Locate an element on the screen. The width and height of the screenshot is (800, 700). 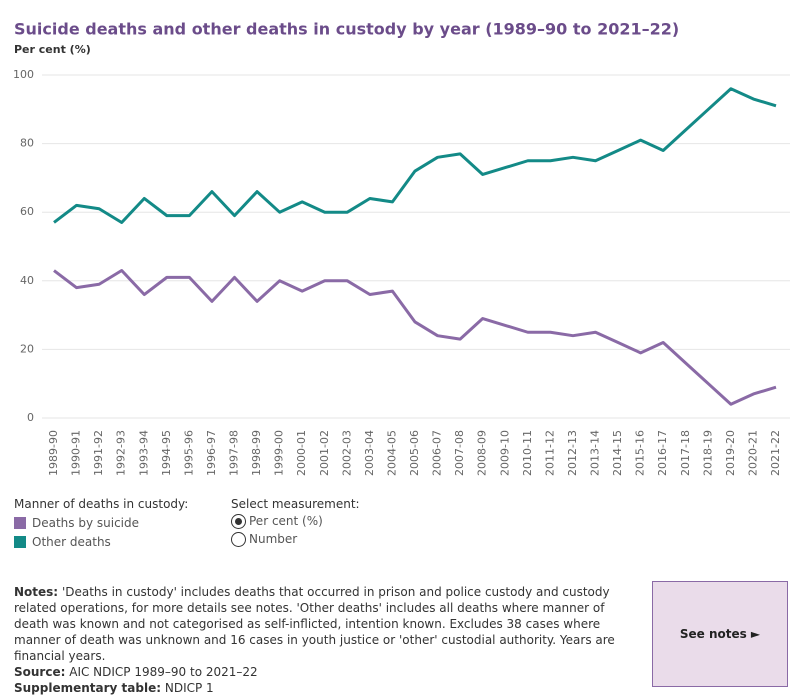
source-text: AIC NDICP 1989–90 to 2021–22 is located at coordinates (163, 672).